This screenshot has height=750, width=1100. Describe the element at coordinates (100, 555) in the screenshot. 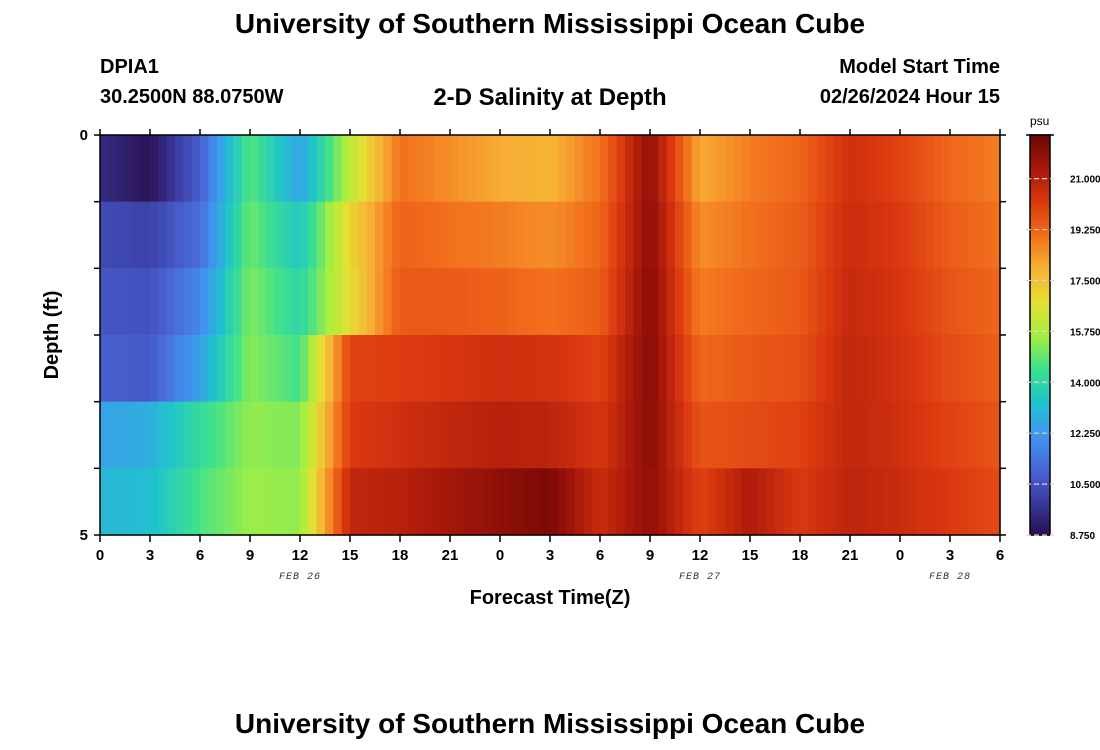

I see `x-tick-label: 0` at that location.